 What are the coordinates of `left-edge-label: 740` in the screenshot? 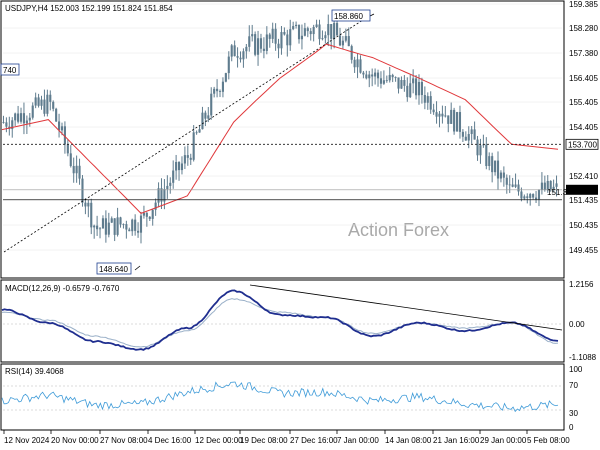 It's located at (10, 70).